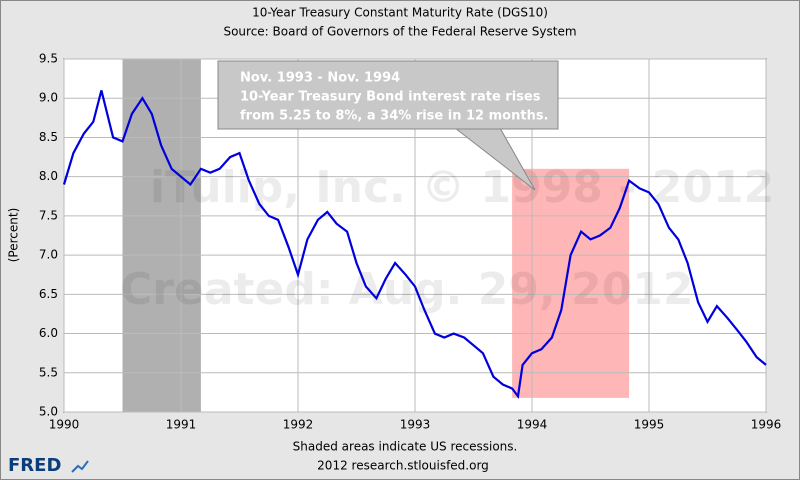 The image size is (800, 480). I want to click on x-tick-label: 1990, so click(64, 425).